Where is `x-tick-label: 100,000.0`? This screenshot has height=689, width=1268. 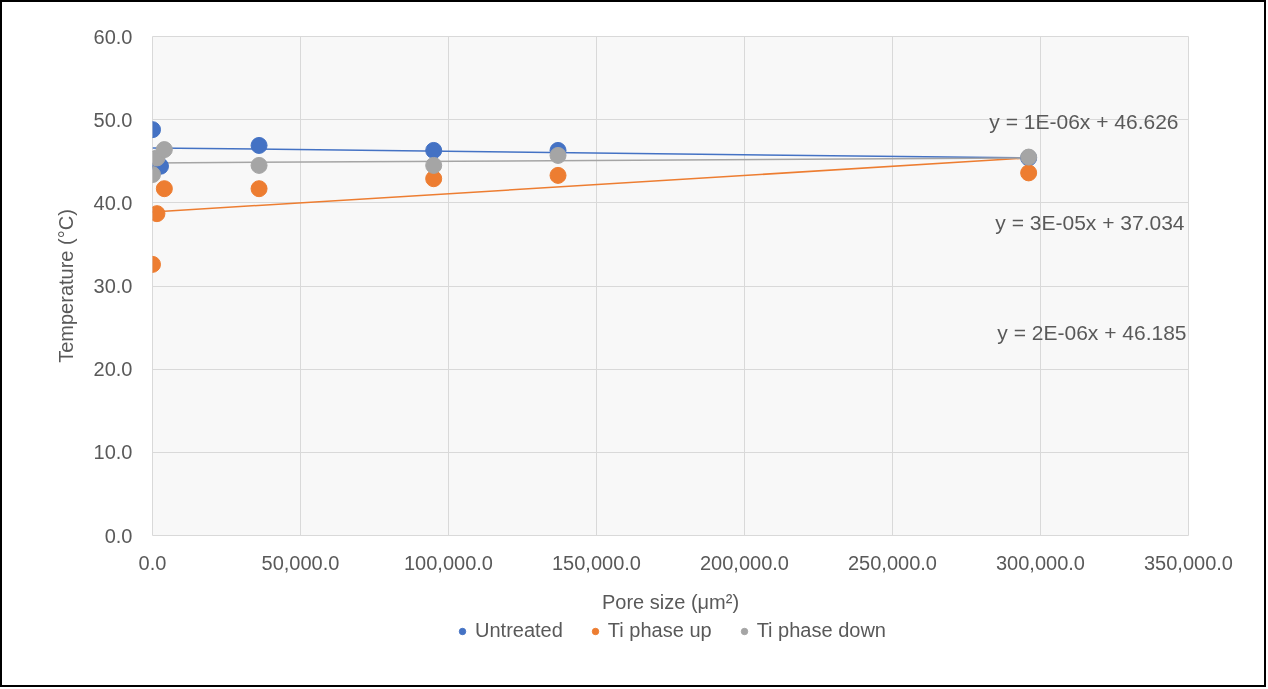
x-tick-label: 100,000.0 is located at coordinates (448, 562).